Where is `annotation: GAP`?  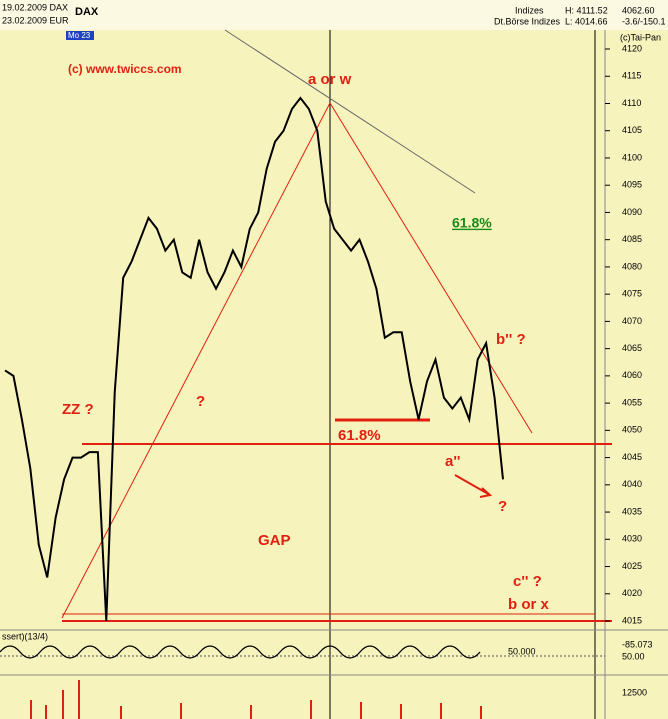 annotation: GAP is located at coordinates (274, 540).